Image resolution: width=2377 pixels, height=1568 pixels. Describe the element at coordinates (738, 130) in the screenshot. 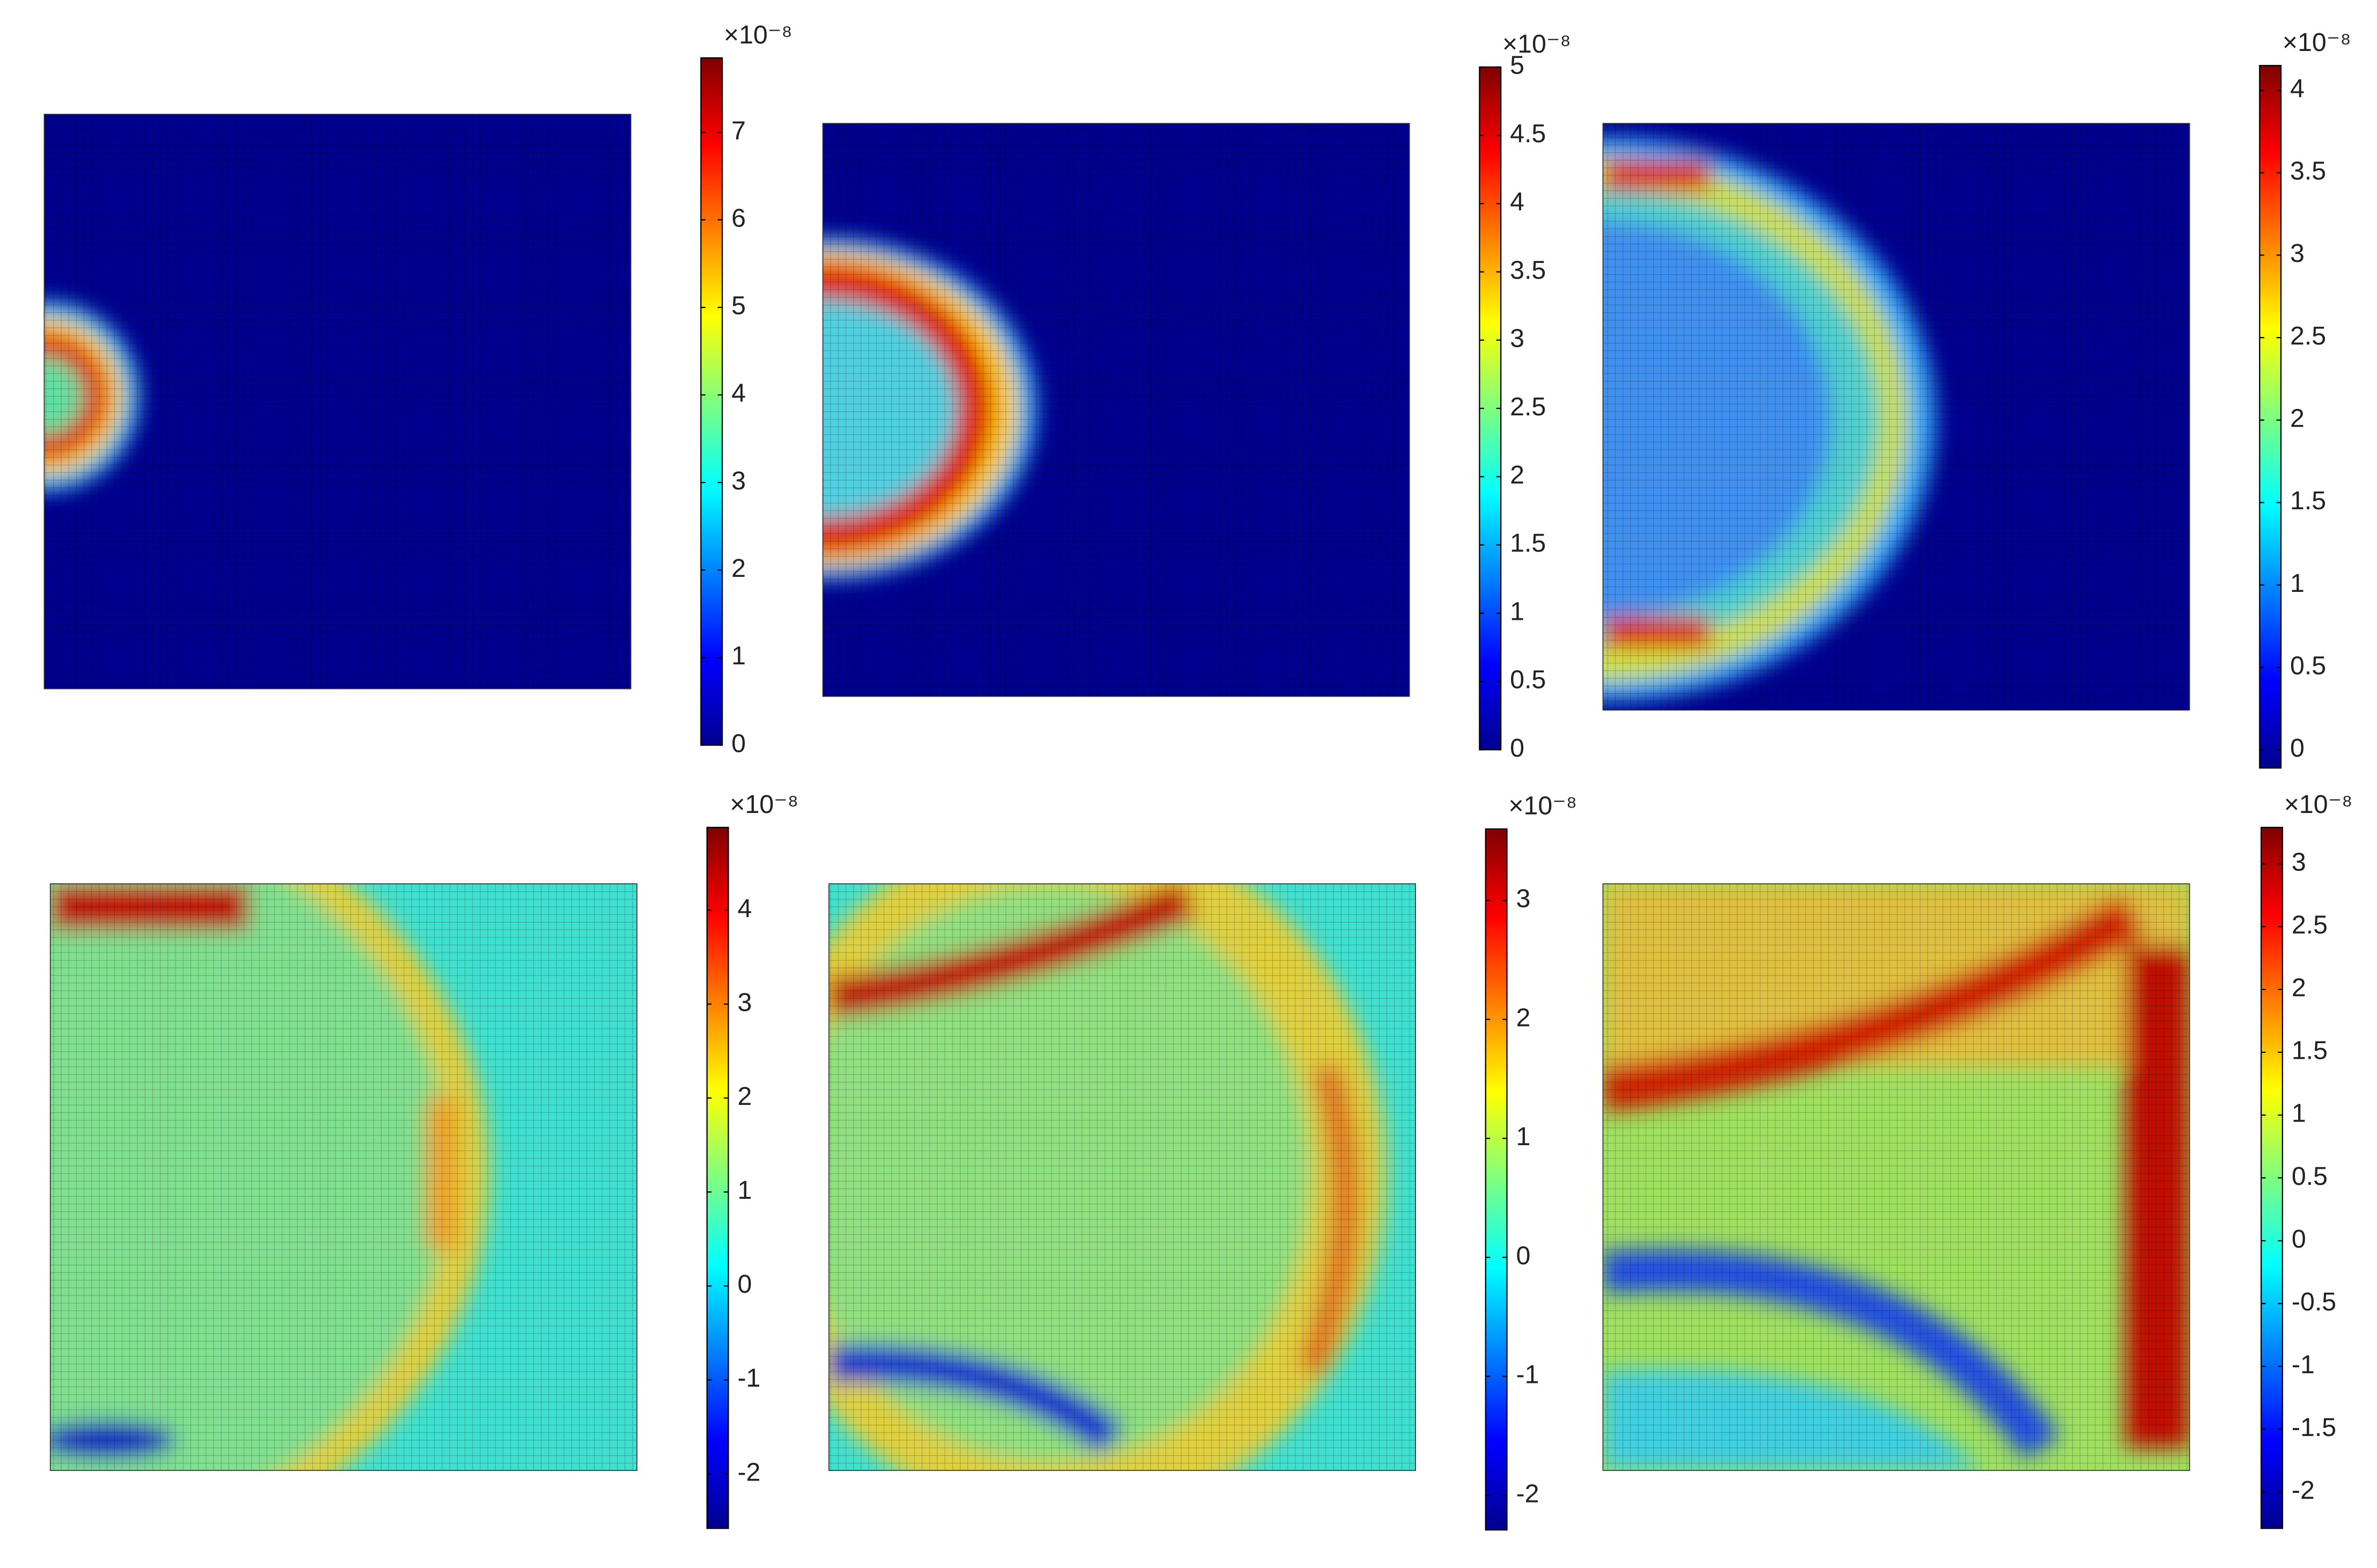

I see `colorbar-tick-label: 7` at that location.